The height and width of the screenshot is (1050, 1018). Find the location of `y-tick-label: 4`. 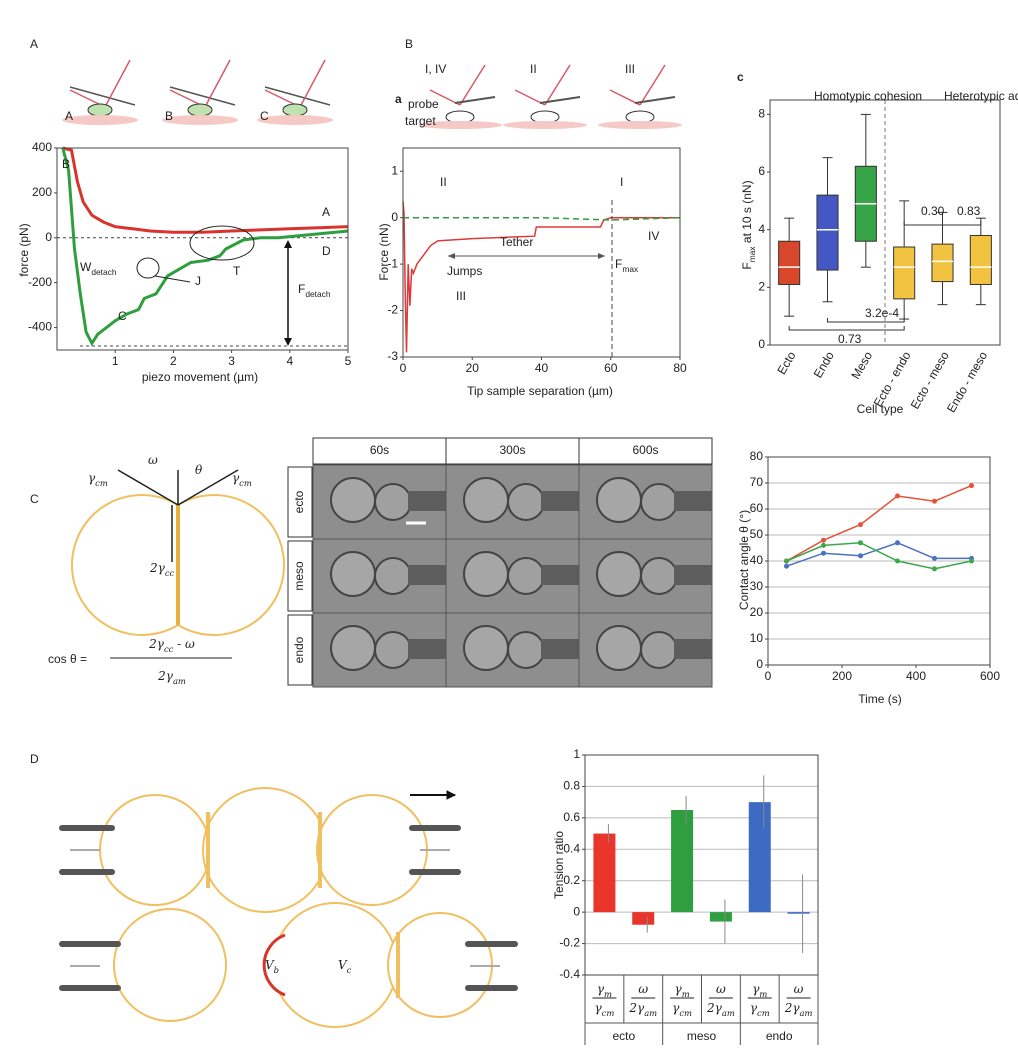

y-tick-label: 4 is located at coordinates (761, 229).